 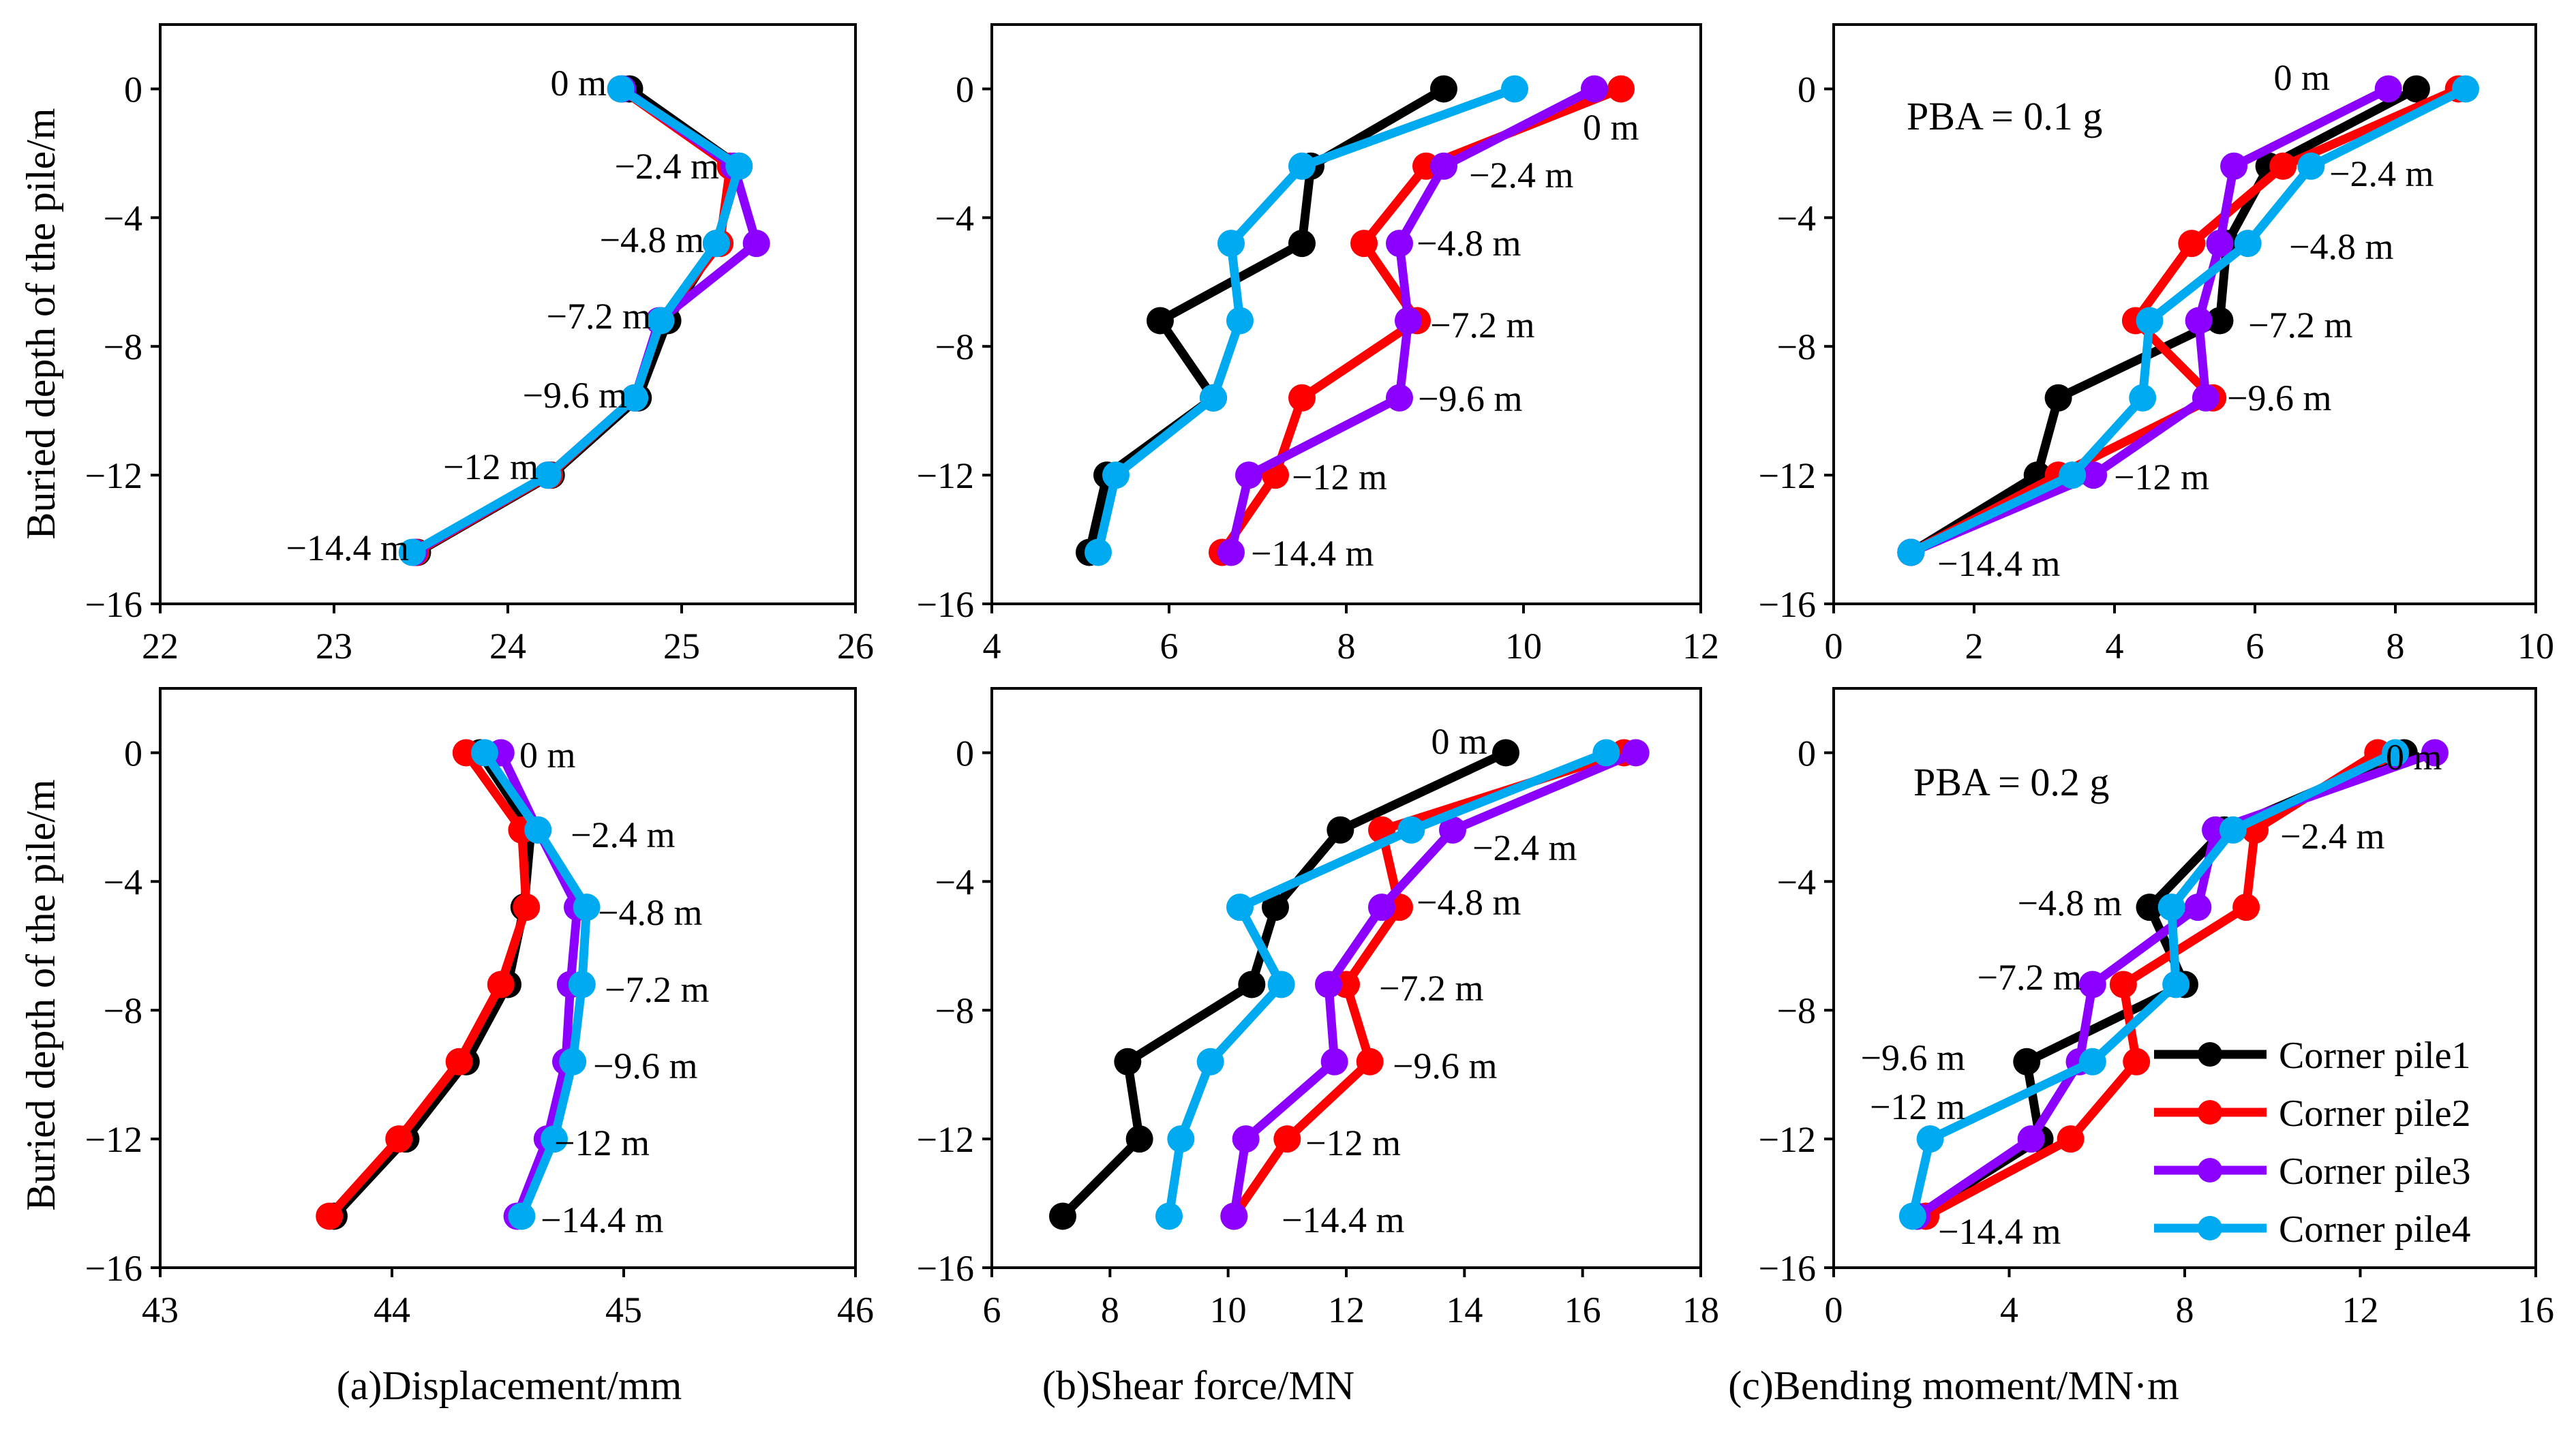 I want to click on depth-annotation-c2: −7.2 m, so click(x=2030, y=977).